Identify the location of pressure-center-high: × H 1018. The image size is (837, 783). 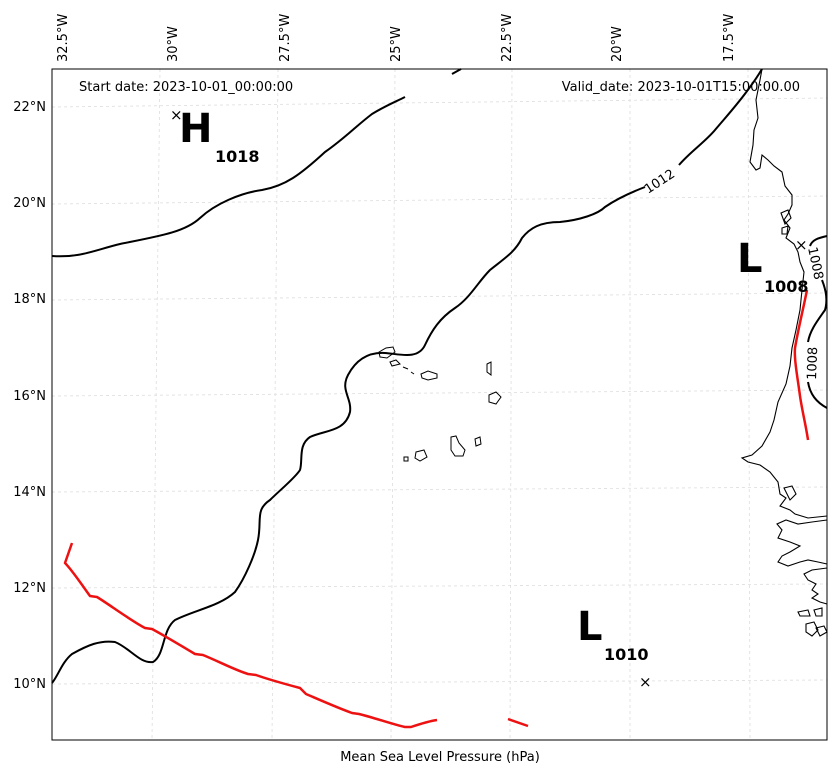
(215, 136).